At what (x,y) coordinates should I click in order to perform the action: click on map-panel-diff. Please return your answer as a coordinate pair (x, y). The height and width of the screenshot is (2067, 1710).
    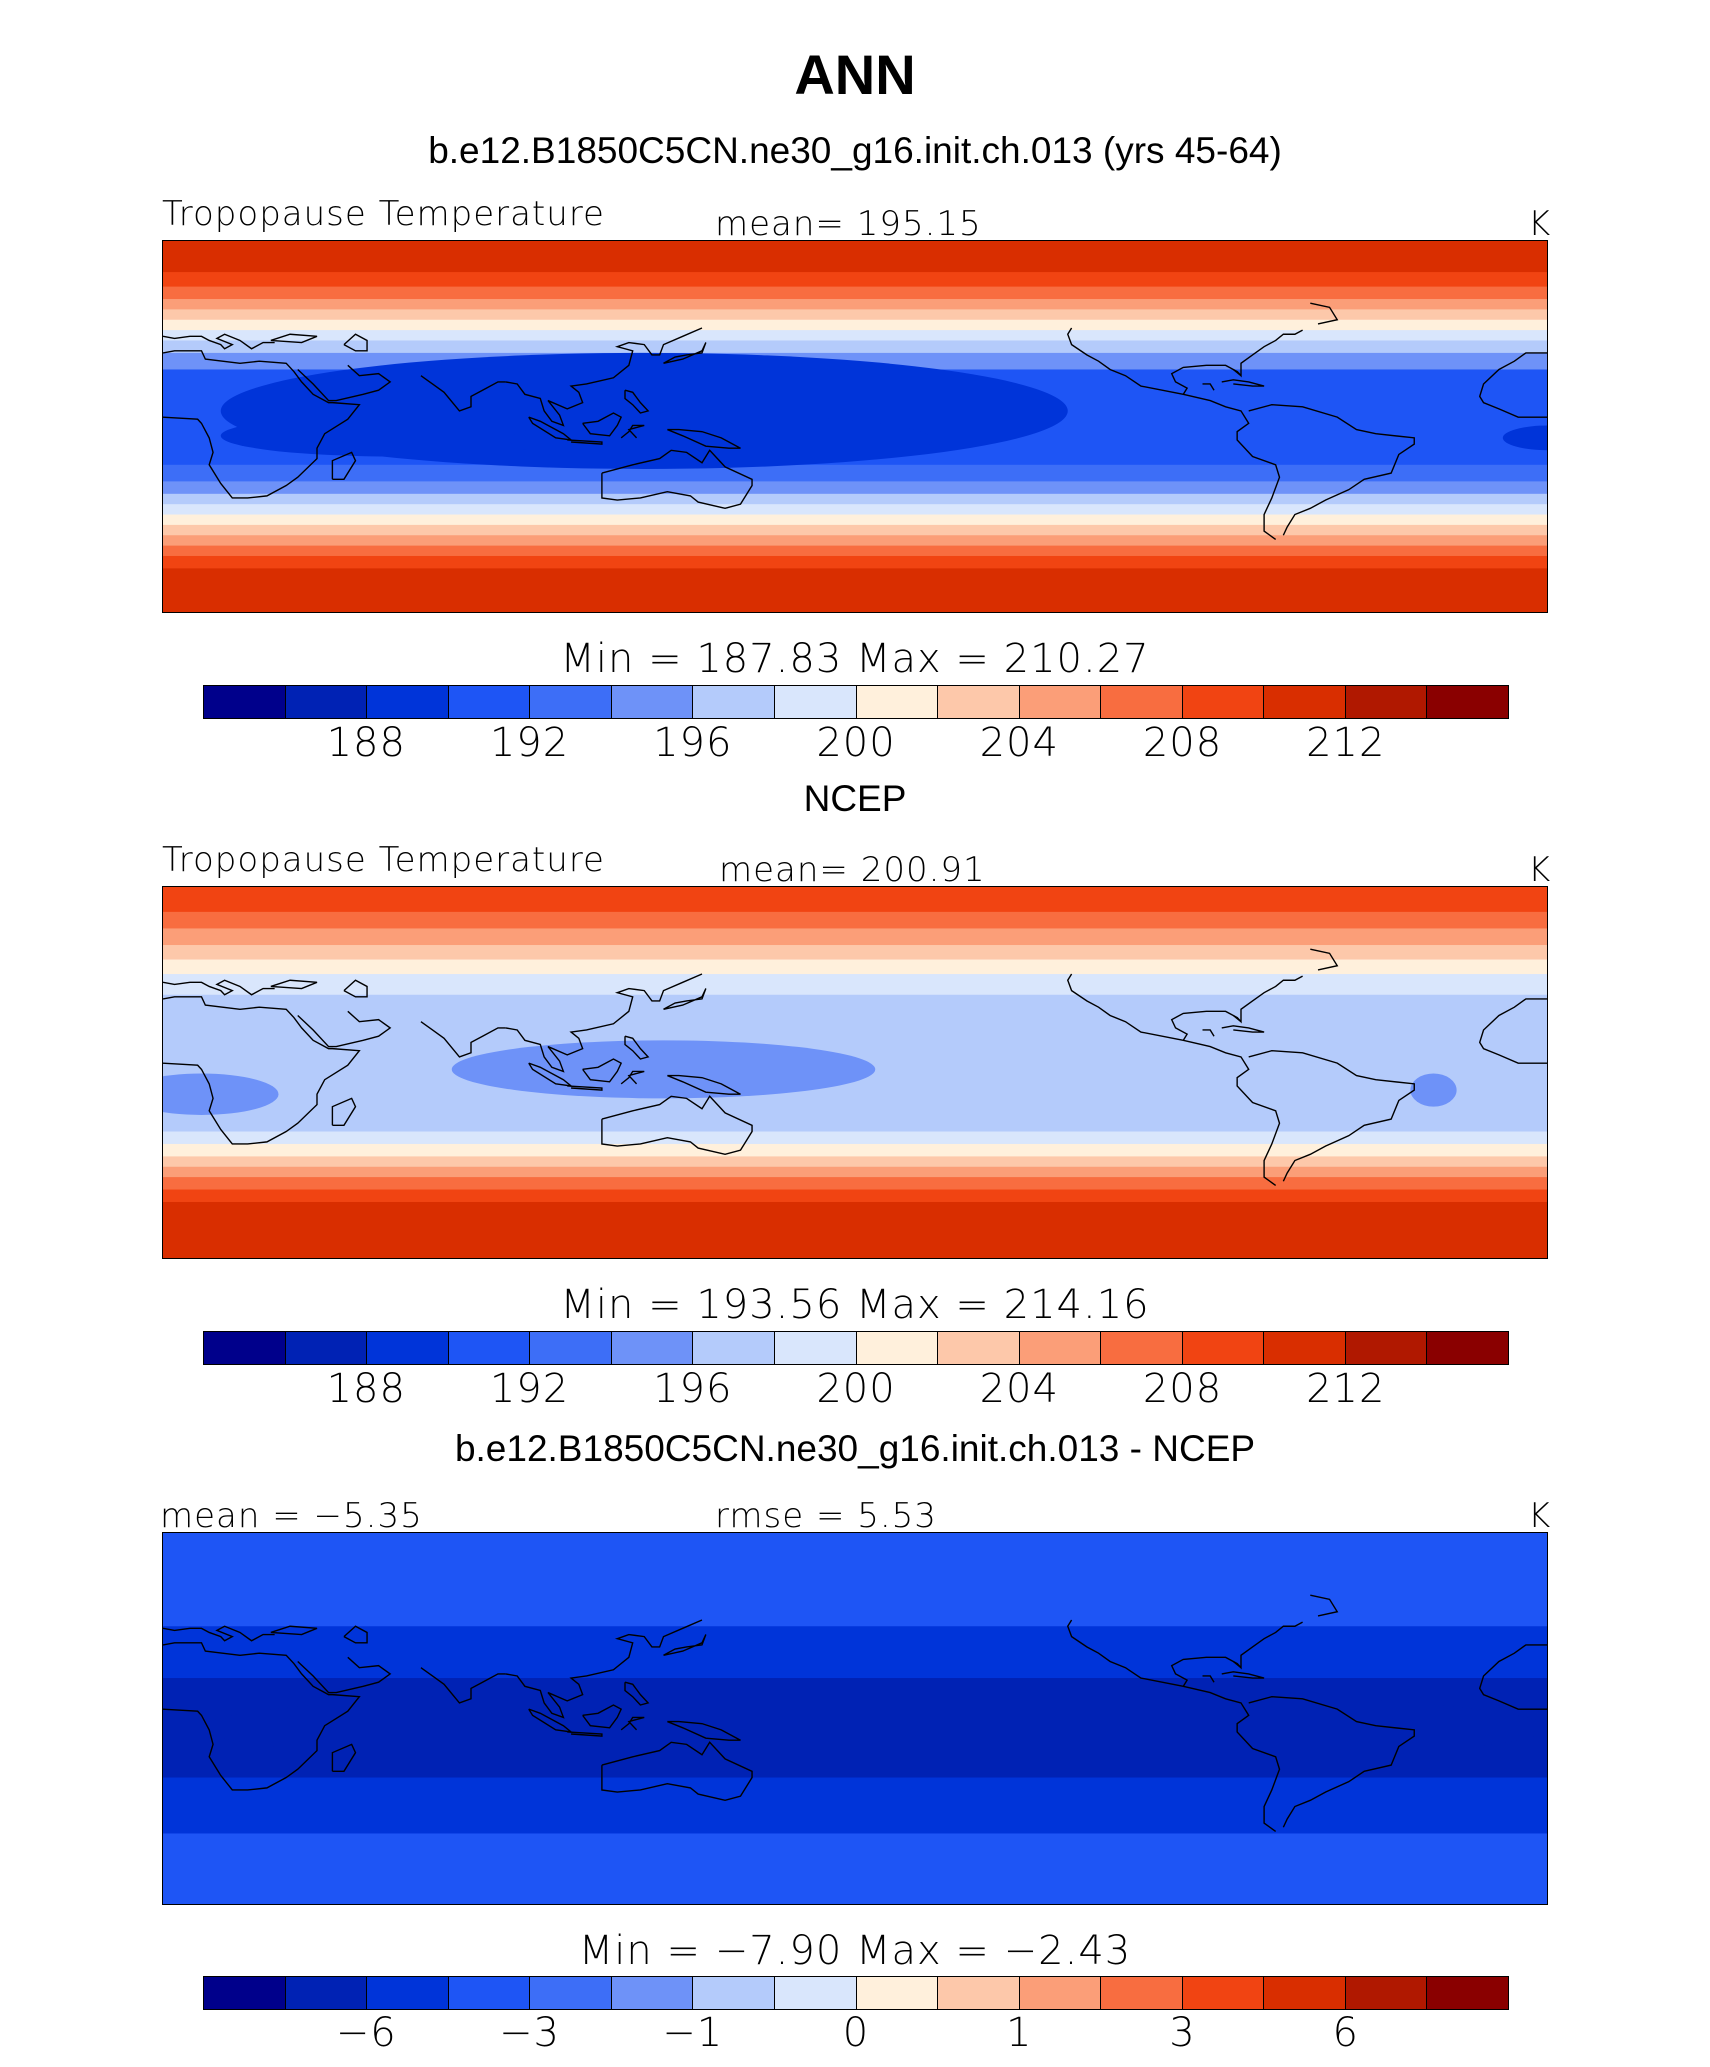
    Looking at the image, I should click on (855, 1718).